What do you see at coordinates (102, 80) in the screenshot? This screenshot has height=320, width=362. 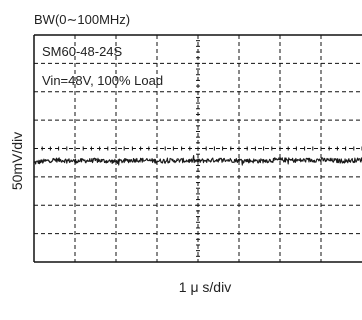 I see `annotation-condition: Vin=48V, 100% Load` at bounding box center [102, 80].